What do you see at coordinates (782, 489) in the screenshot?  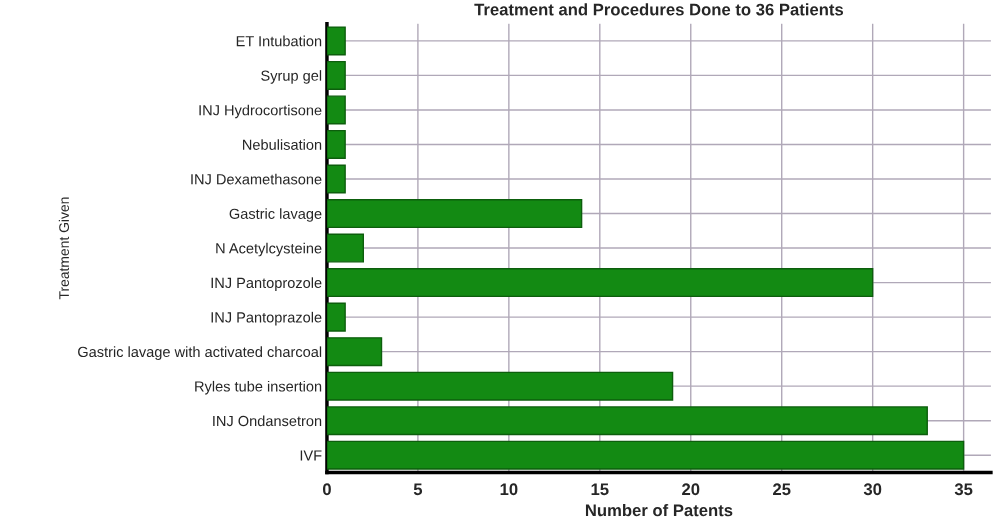 I see `x-tick-label: 25` at bounding box center [782, 489].